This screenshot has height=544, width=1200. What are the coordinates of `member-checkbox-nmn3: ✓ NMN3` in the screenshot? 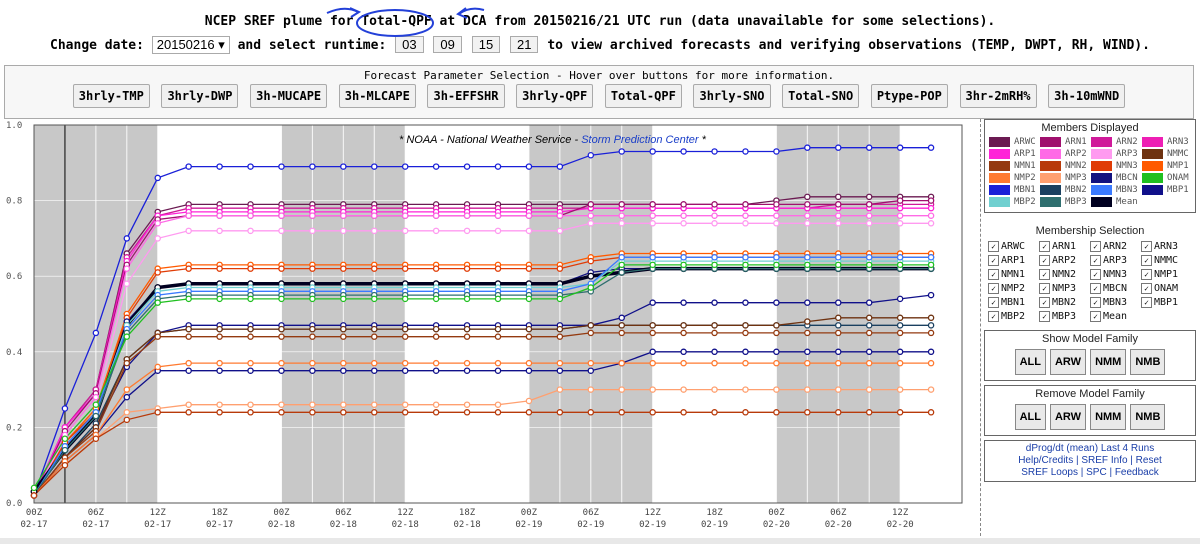 It's located at (1115, 274).